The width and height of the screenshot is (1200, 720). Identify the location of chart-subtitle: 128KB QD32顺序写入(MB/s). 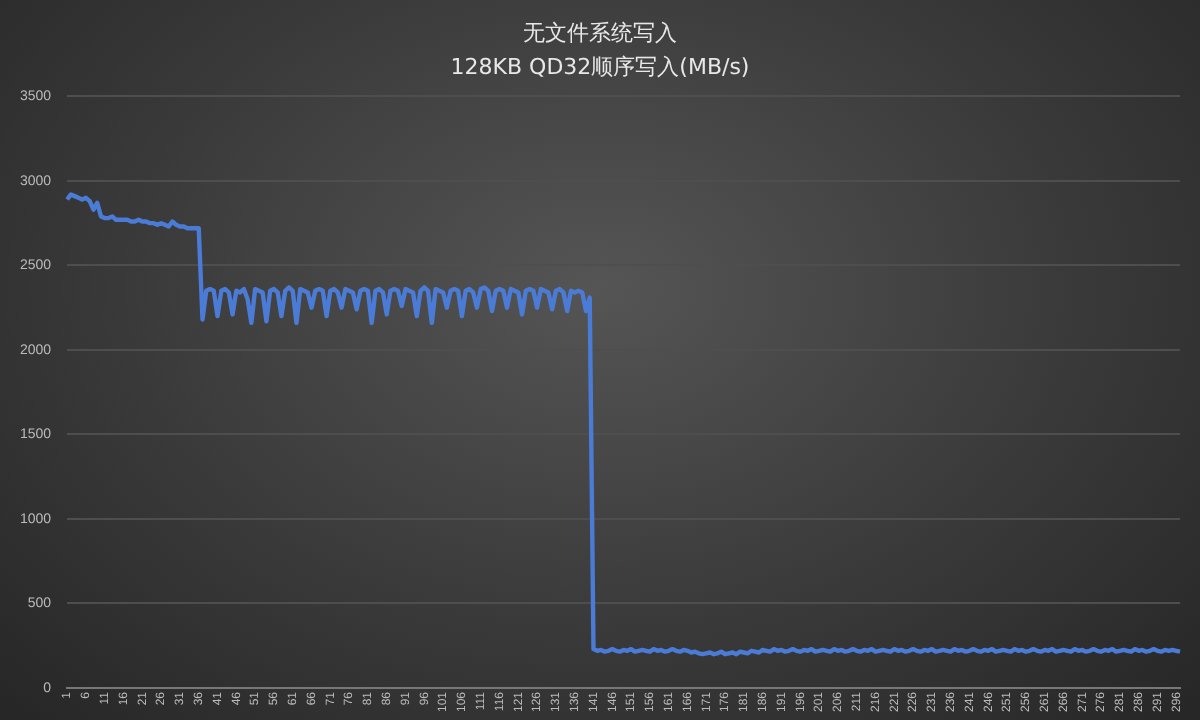
(600, 68).